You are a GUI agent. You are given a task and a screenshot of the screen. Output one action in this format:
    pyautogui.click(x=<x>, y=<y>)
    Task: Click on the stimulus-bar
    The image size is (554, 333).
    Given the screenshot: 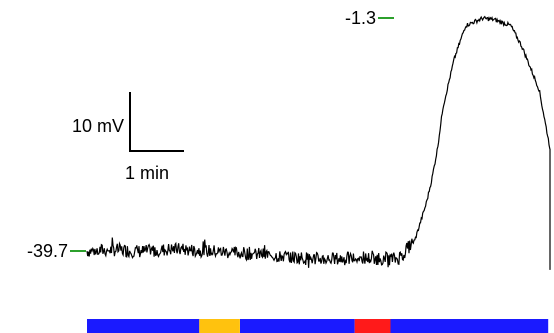 What is the action you would take?
    pyautogui.click(x=318, y=326)
    